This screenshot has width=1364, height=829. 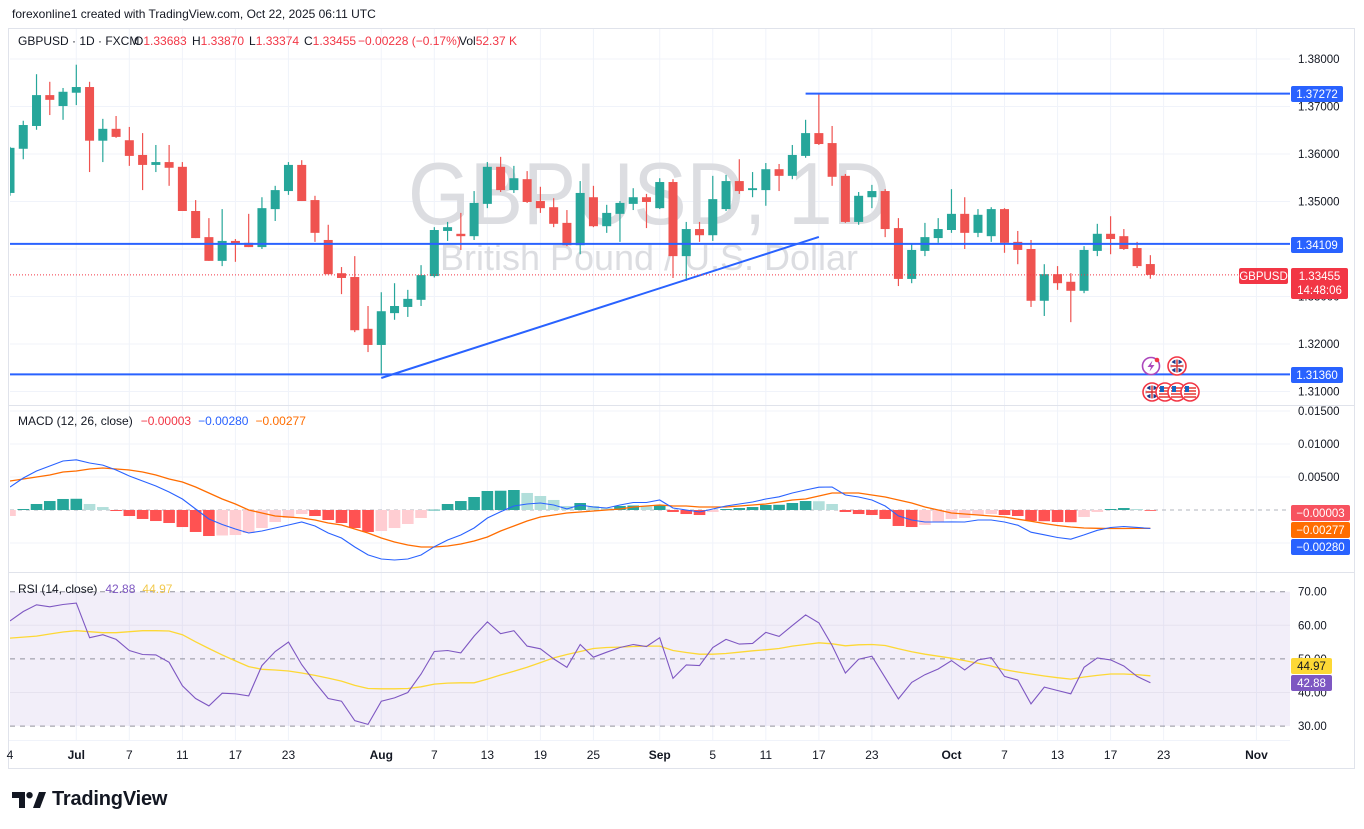 I want to click on macd-line, so click(x=580, y=510).